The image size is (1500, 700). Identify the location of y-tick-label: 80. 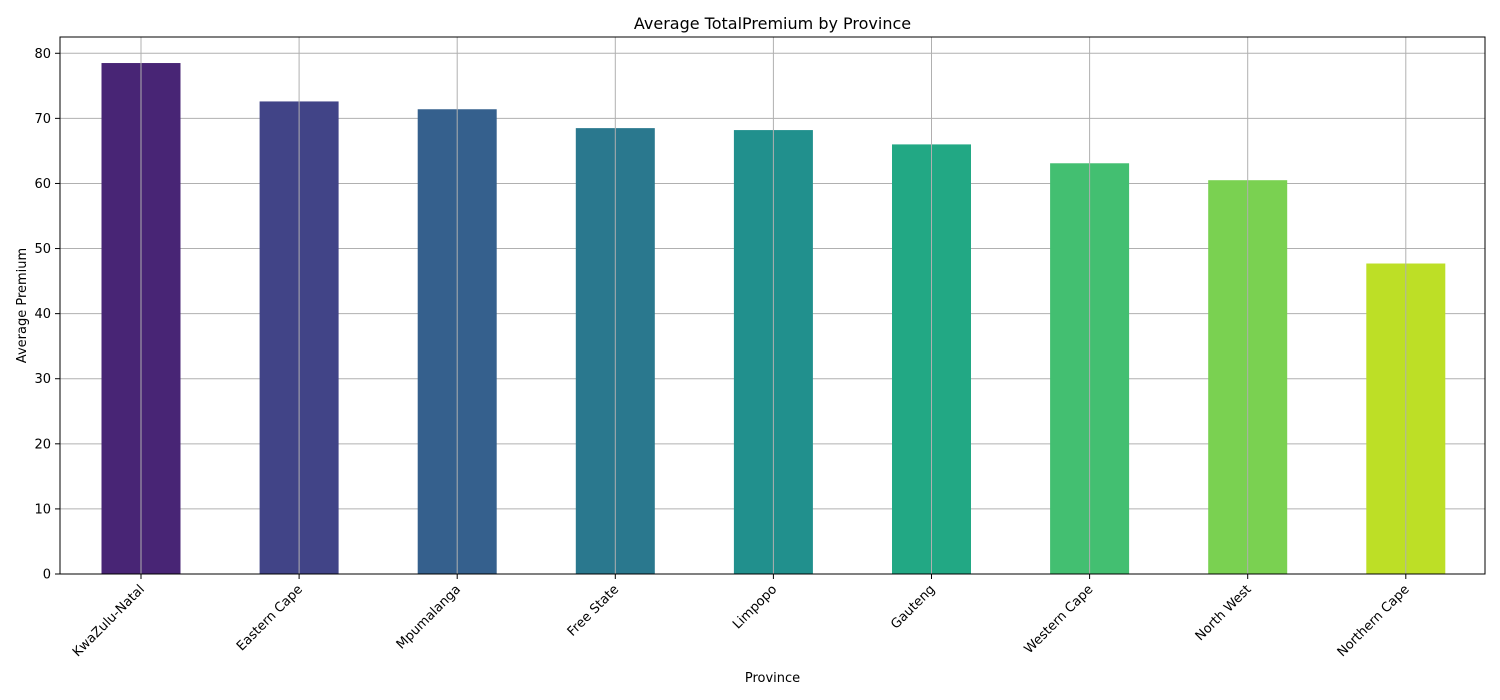
(42, 54).